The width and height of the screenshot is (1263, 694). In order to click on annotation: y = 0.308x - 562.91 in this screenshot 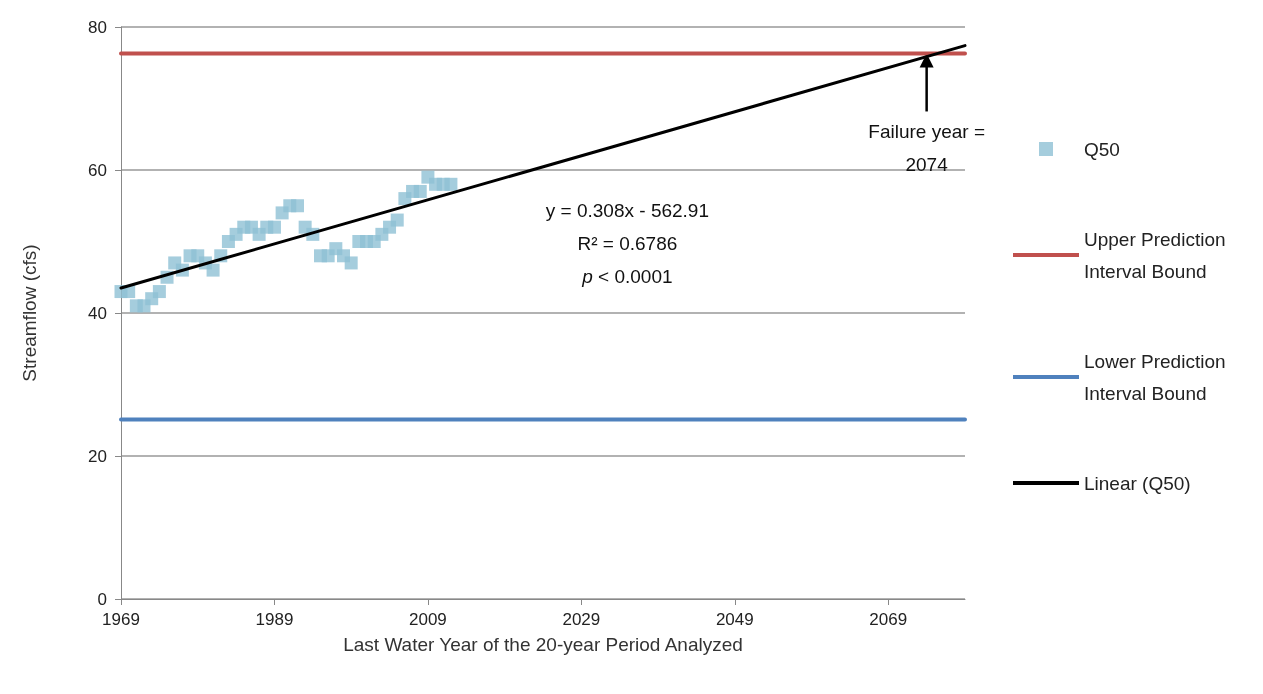, I will do `click(627, 210)`.